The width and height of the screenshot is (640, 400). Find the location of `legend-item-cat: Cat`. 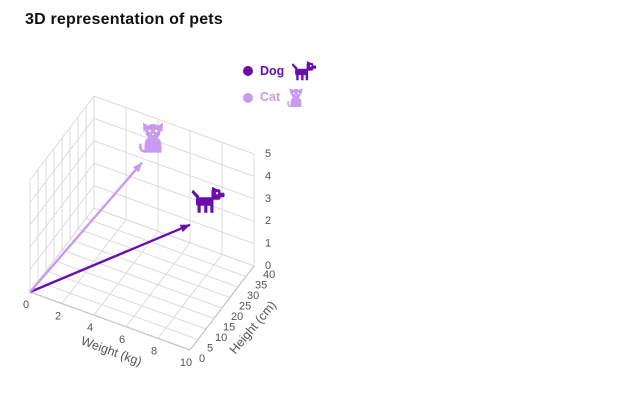

legend-item-cat: Cat is located at coordinates (280, 97).